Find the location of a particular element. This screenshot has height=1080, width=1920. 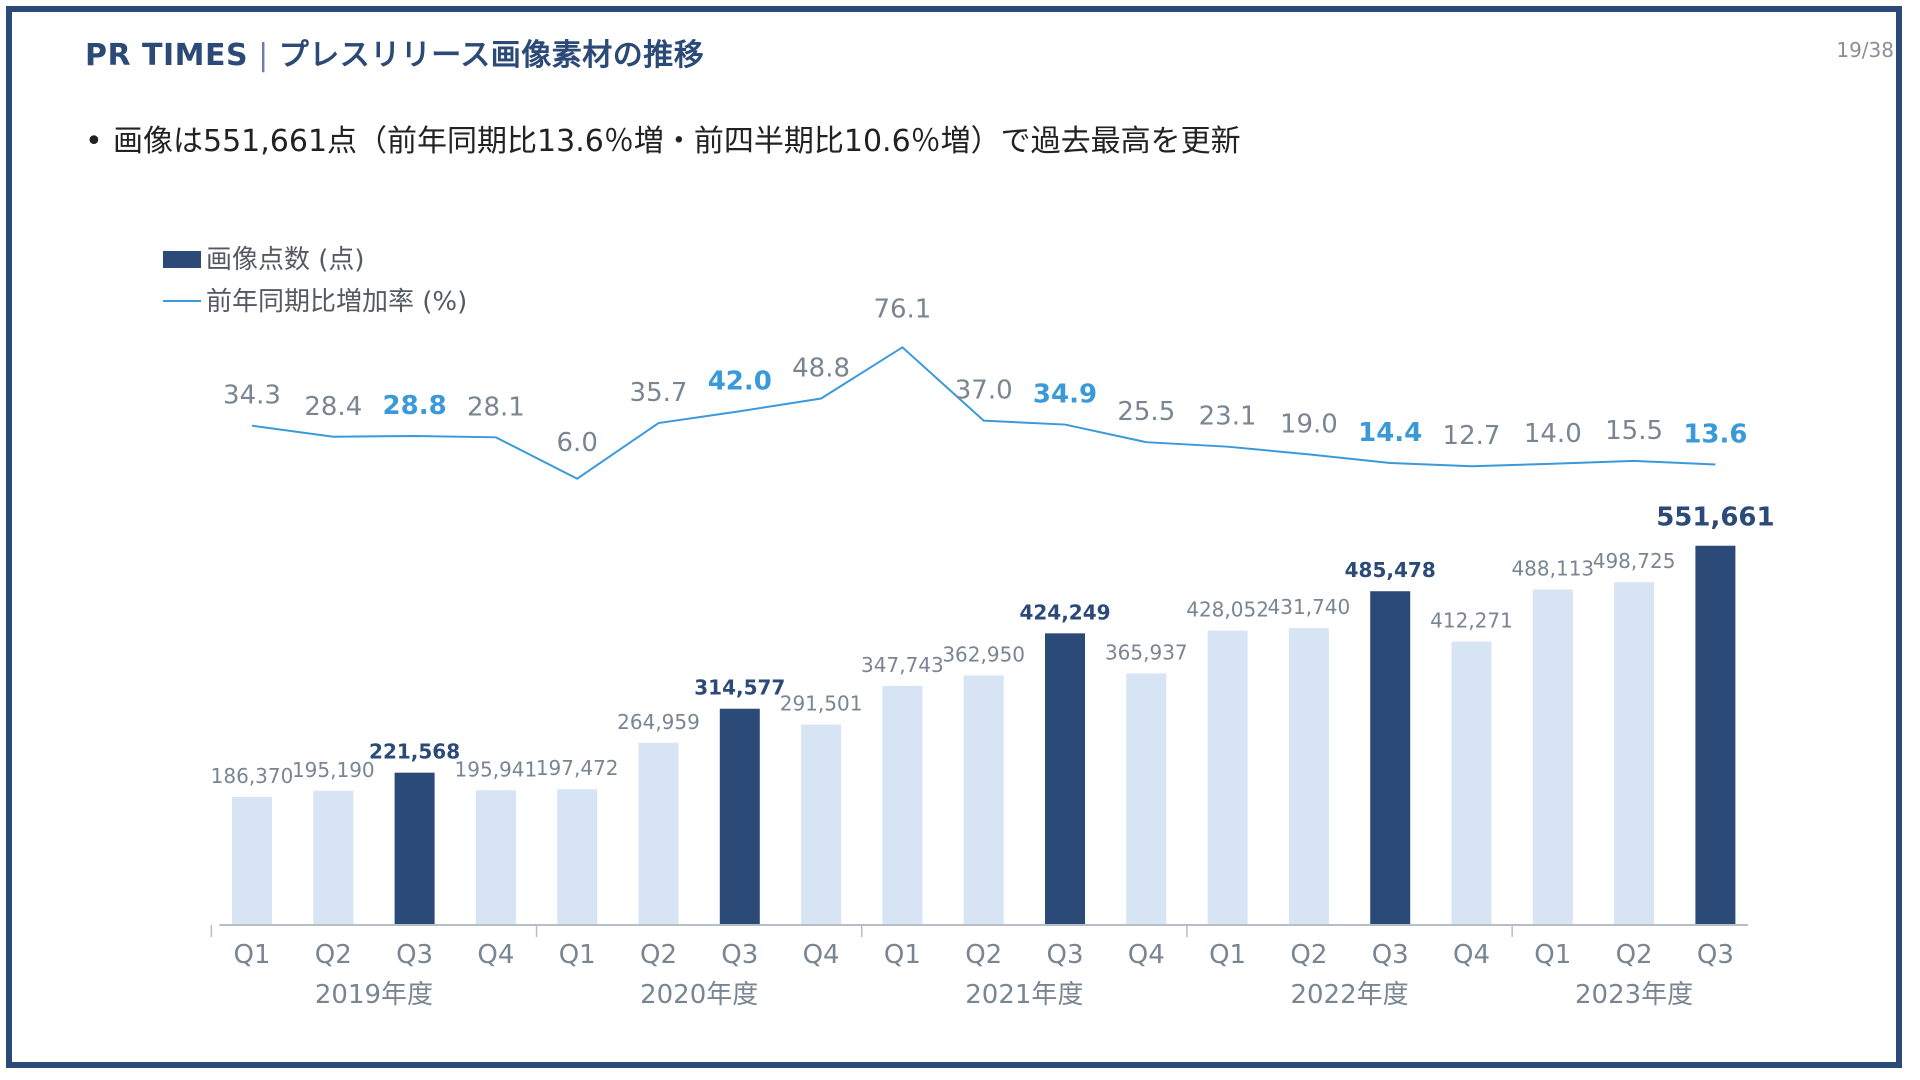

page-number: 19/38 is located at coordinates (1865, 50).